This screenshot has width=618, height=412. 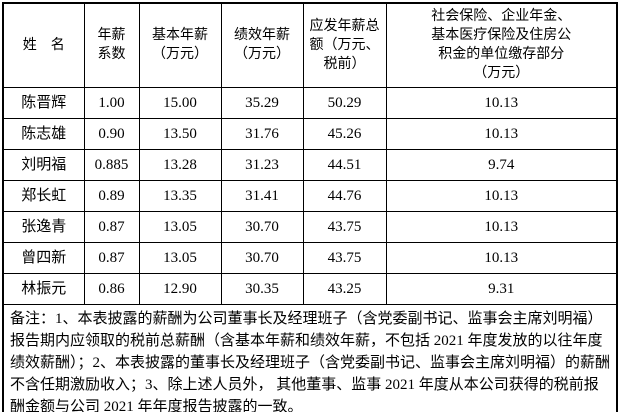 What do you see at coordinates (501, 164) in the screenshot?
I see `cell-insurance: 9.74` at bounding box center [501, 164].